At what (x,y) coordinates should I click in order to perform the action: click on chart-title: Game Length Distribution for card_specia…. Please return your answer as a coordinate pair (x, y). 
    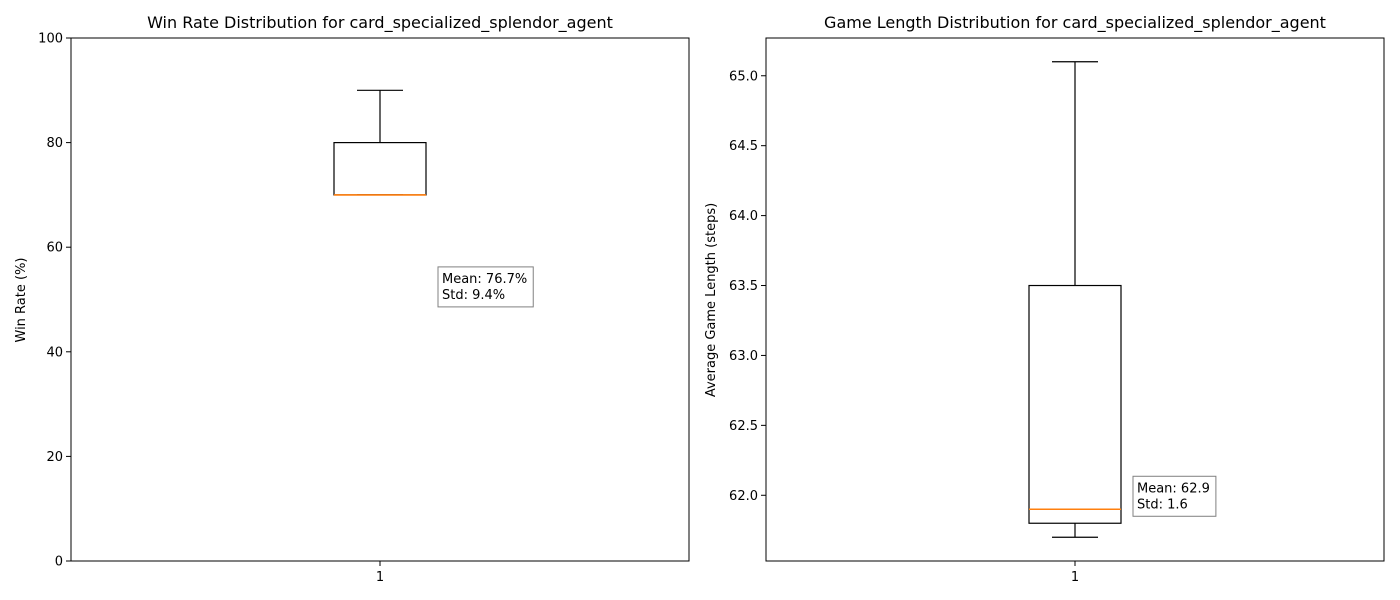
    Looking at the image, I should click on (1075, 23).